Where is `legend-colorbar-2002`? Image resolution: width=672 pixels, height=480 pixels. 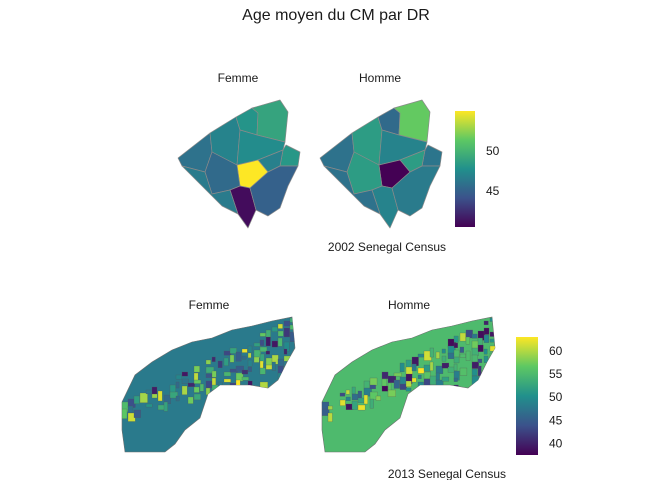 legend-colorbar-2002 is located at coordinates (465, 169).